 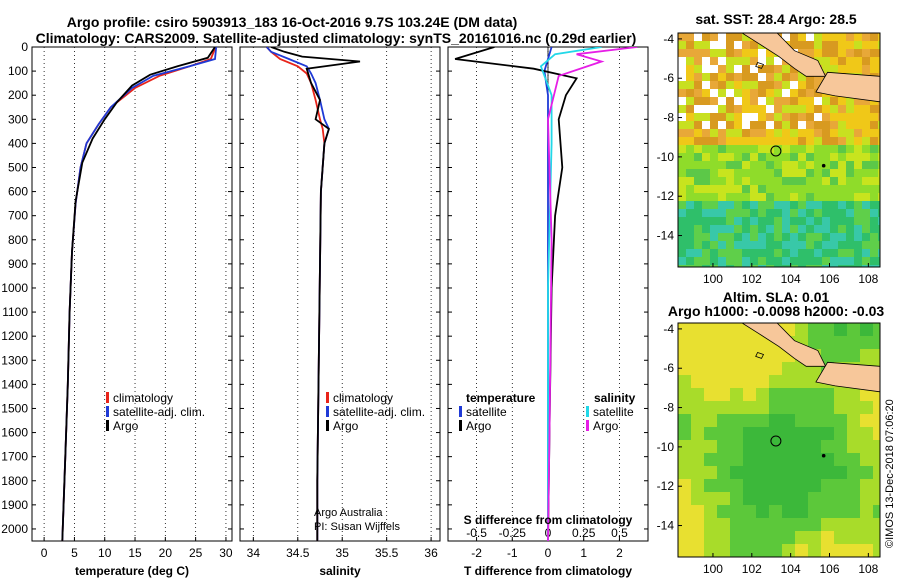 I want to click on y-tick-label: 400, so click(x=18, y=143).